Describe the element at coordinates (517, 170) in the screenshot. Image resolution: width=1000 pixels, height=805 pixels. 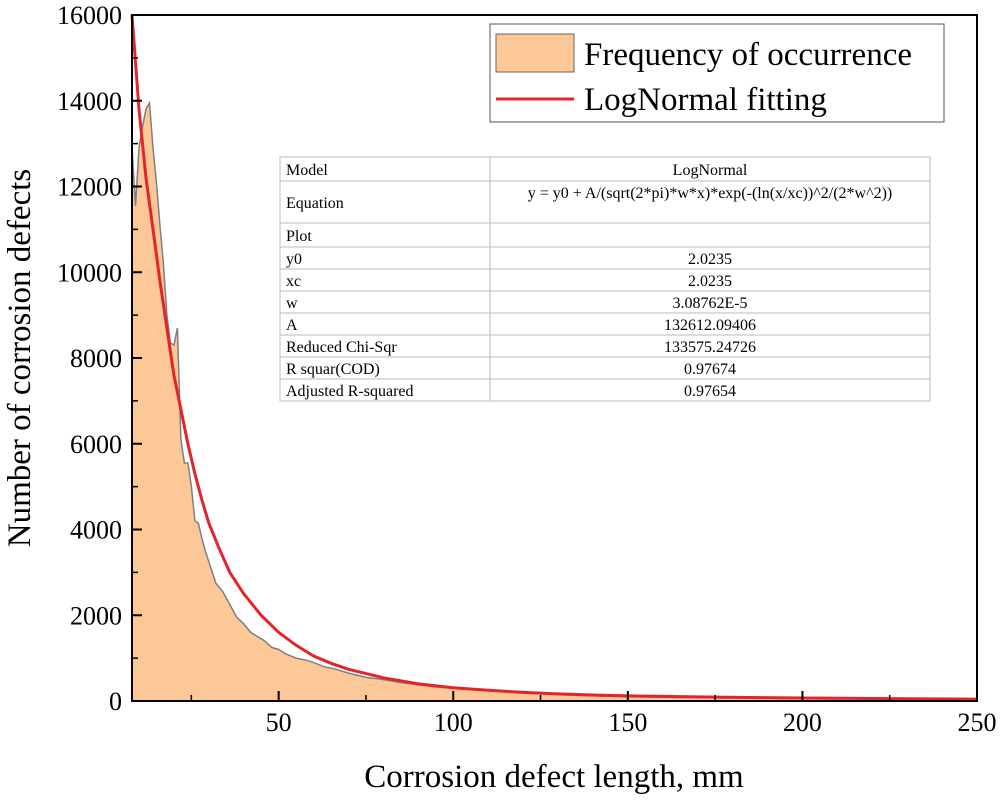
I see `table-row: Model LogNormal` at that location.